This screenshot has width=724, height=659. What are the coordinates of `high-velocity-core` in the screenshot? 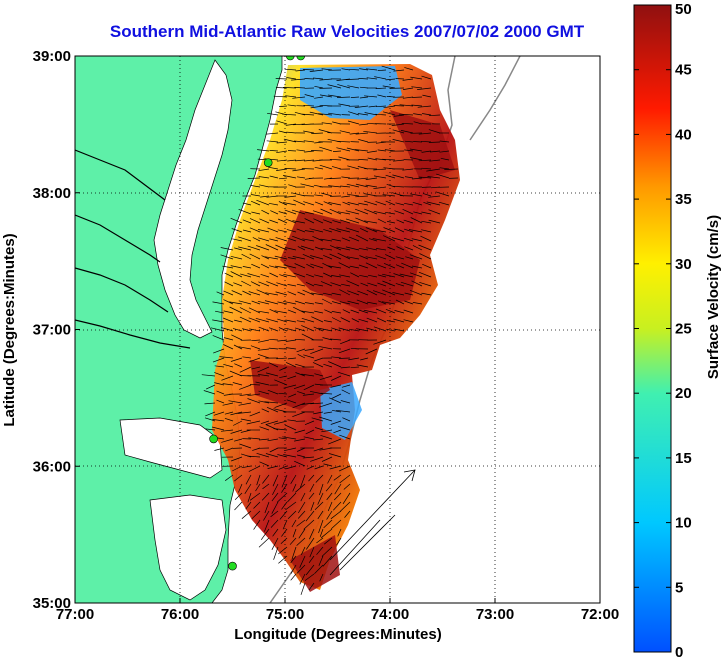 It's located at (422, 145).